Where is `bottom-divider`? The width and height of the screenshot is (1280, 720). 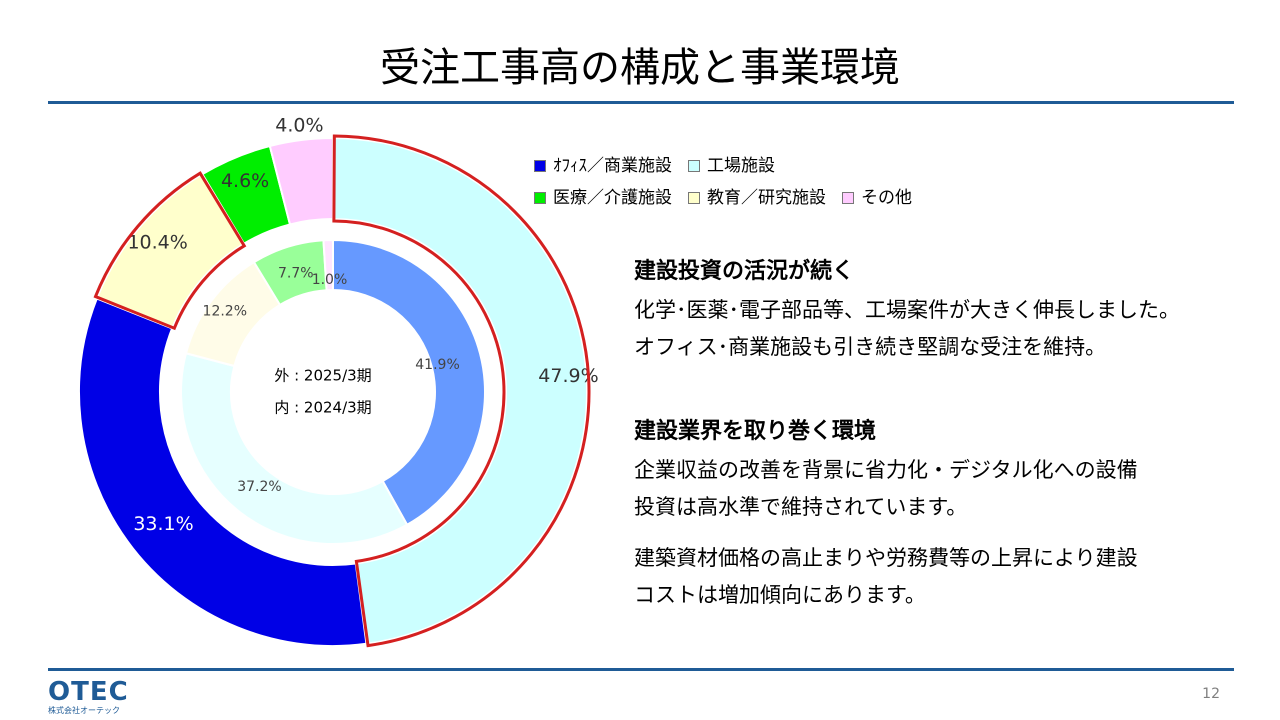
bottom-divider is located at coordinates (641, 669).